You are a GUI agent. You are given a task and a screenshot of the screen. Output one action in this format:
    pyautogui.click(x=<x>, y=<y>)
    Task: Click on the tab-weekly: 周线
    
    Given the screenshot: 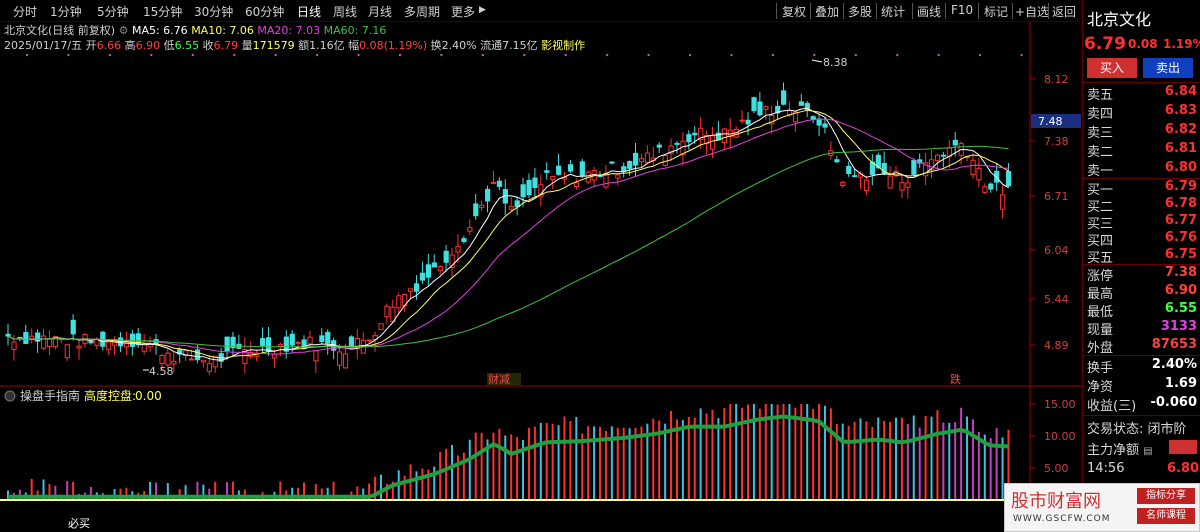 What is the action you would take?
    pyautogui.click(x=345, y=12)
    